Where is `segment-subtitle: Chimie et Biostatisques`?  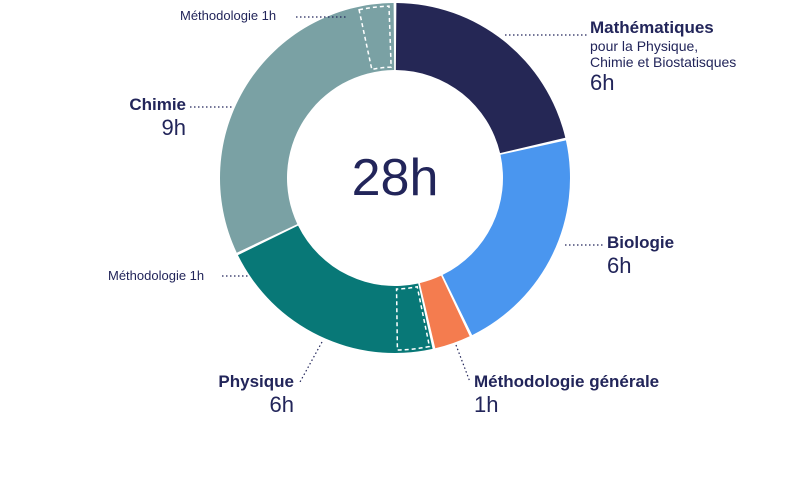 segment-subtitle: Chimie et Biostatisques is located at coordinates (663, 61).